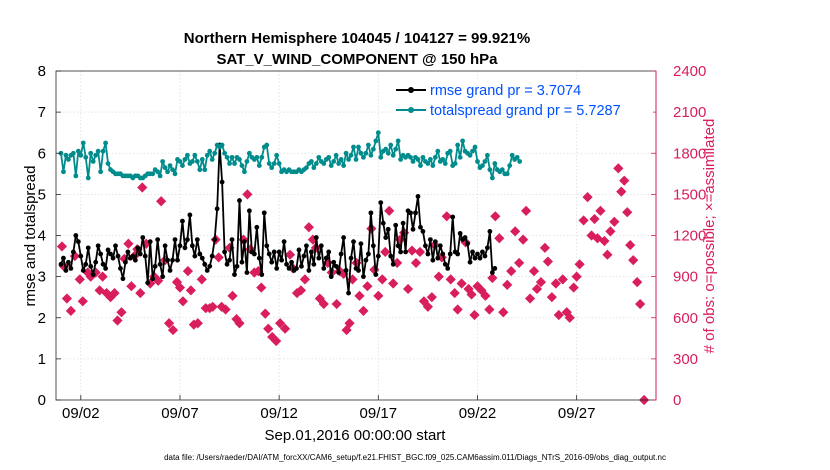  What do you see at coordinates (411, 90) in the screenshot?
I see `legend-marker-rmse` at bounding box center [411, 90].